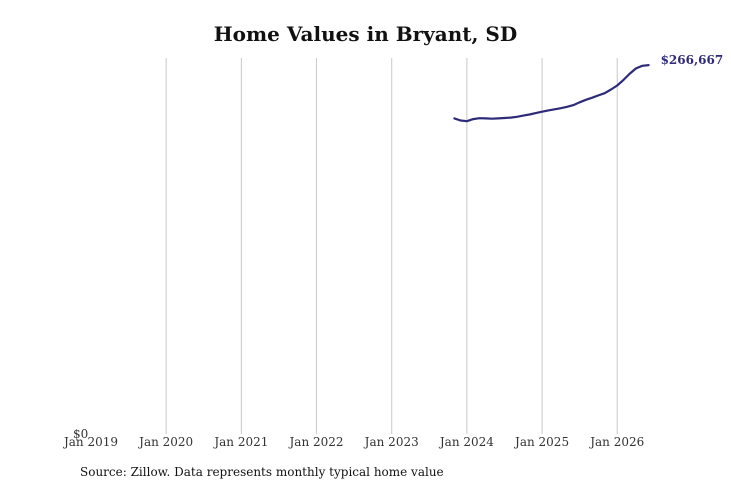  Describe the element at coordinates (616, 442) in the screenshot. I see `x-tick-label: Jan 2026` at that location.